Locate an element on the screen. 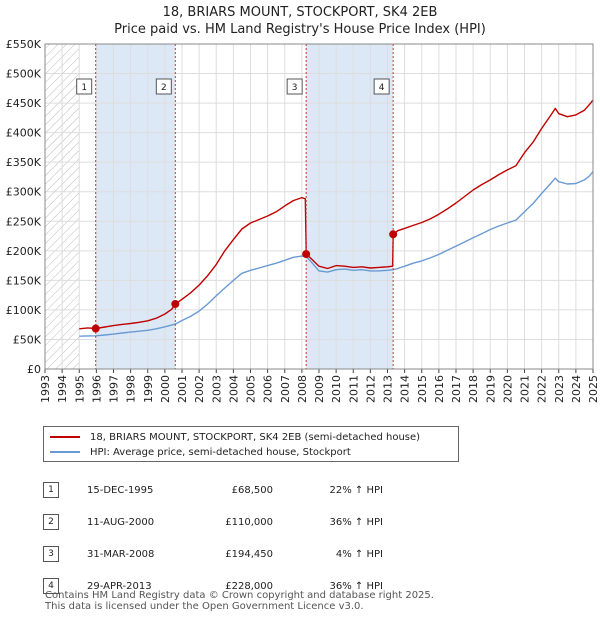  x-tick-label: 1999 is located at coordinates (148, 389).